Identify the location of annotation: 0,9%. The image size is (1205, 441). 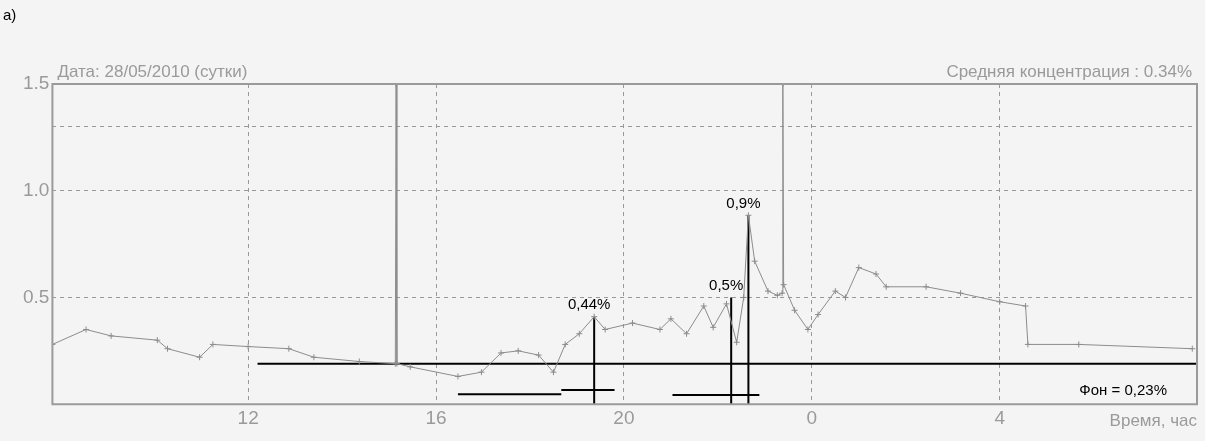
(743, 202).